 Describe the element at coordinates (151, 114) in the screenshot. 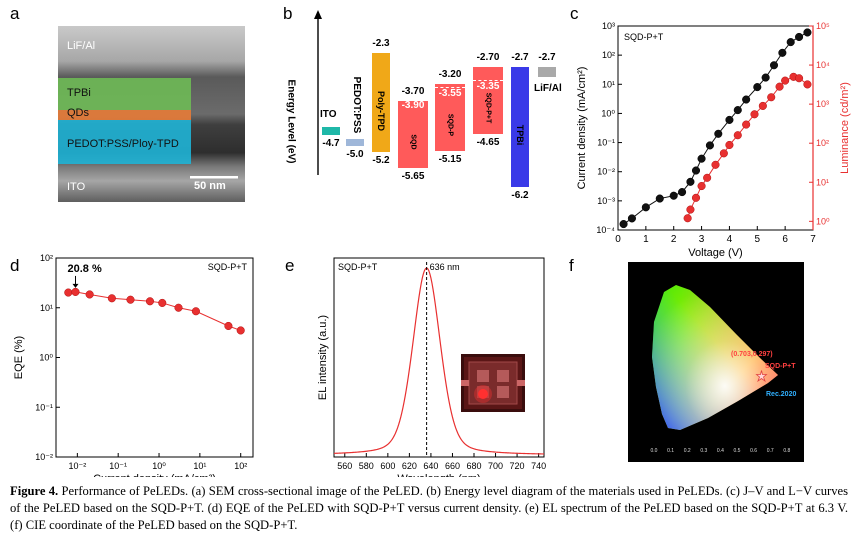

I see `sem-image` at that location.